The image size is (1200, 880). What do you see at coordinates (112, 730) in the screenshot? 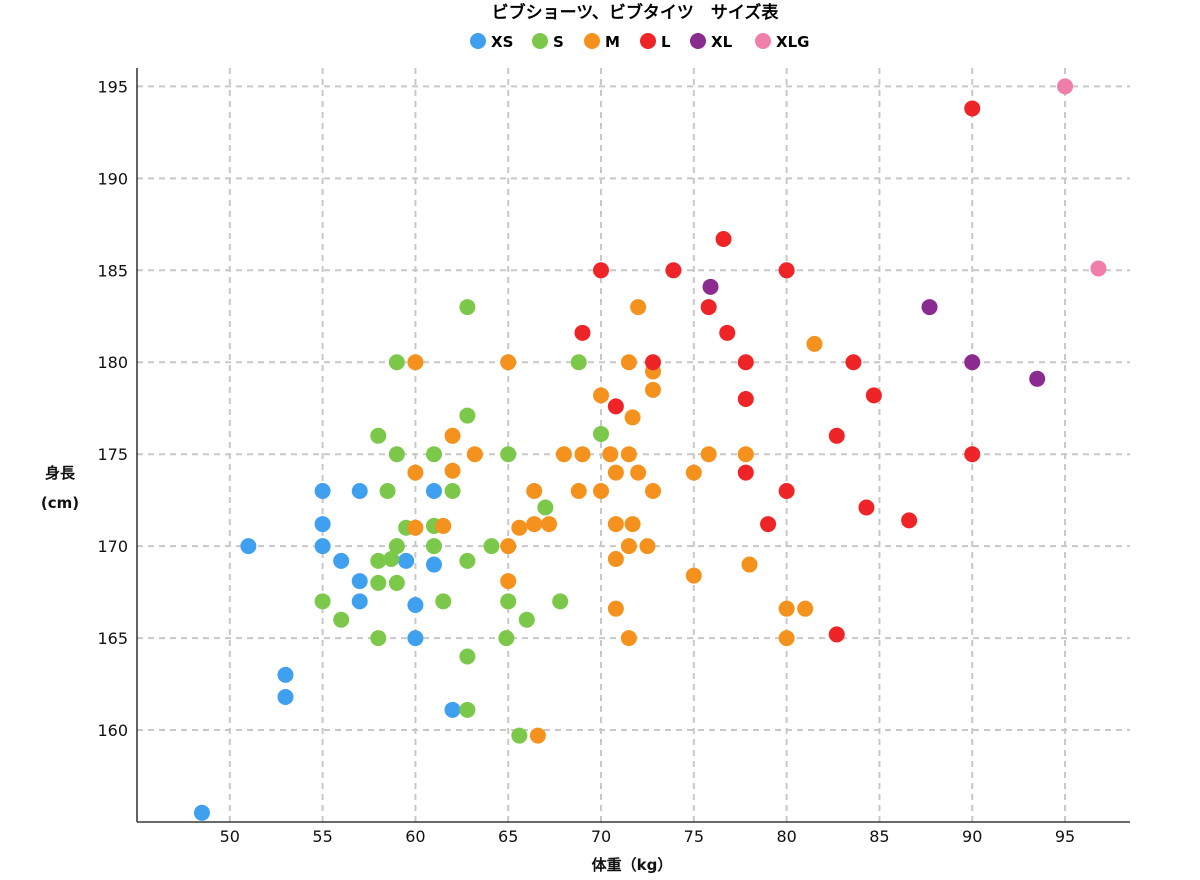
I see `y-tick-label: 160` at bounding box center [112, 730].